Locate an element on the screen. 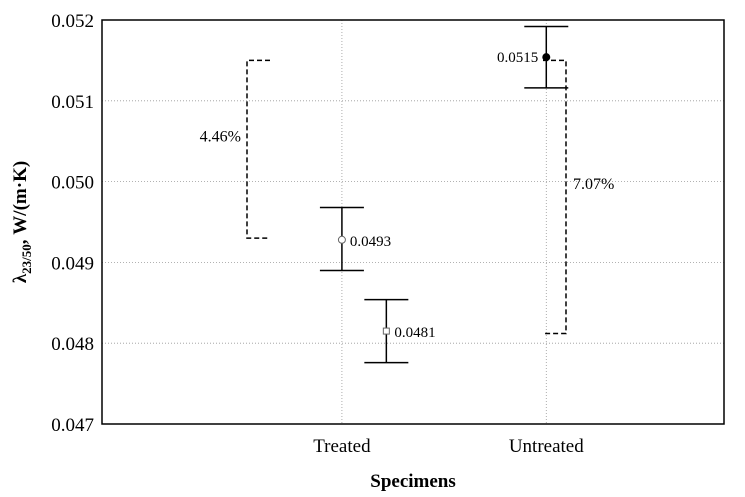  y-axis-title: λ23/50, W/(m·K) is located at coordinates (22, 222).